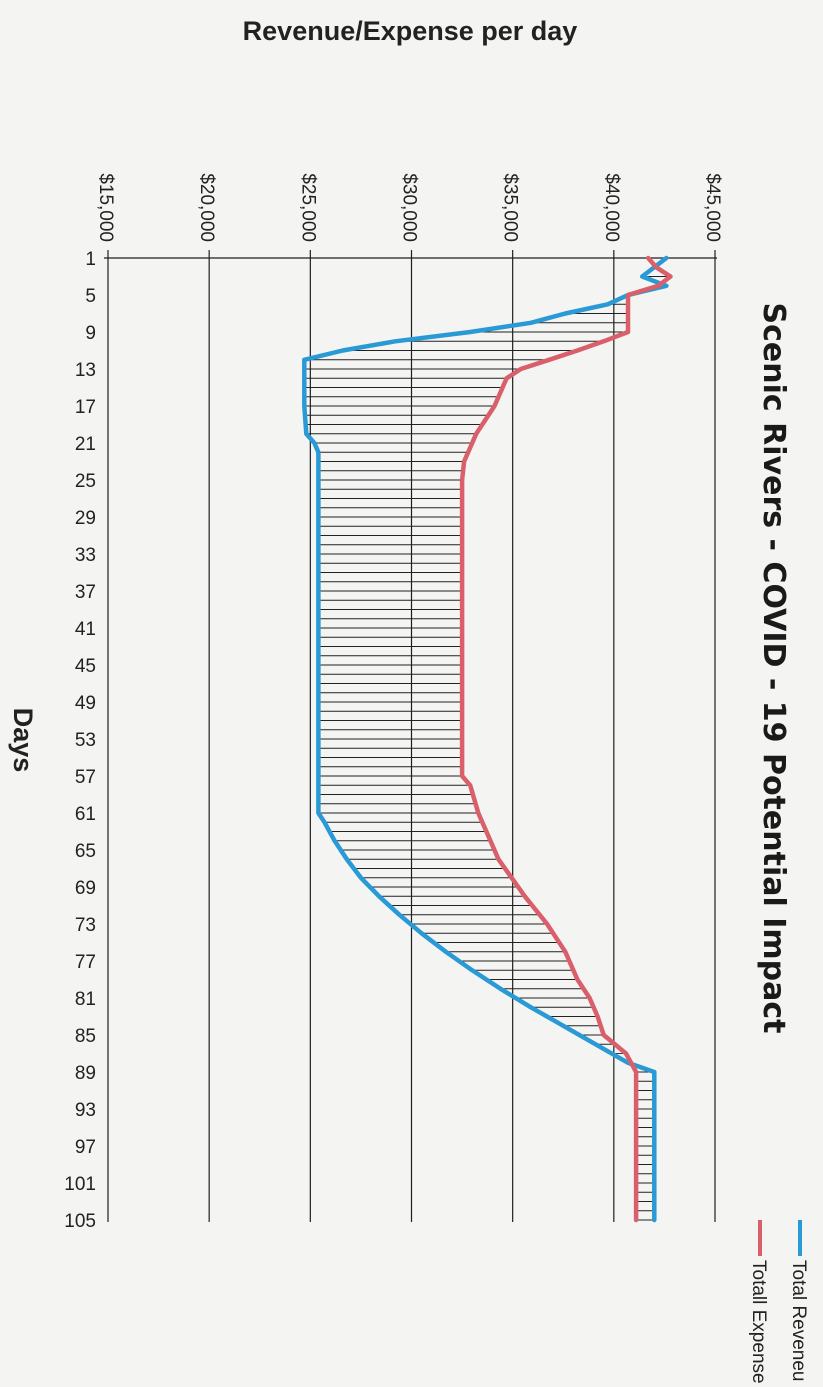  Describe the element at coordinates (307, 207) in the screenshot. I see `y-tick-label: $25,000` at that location.